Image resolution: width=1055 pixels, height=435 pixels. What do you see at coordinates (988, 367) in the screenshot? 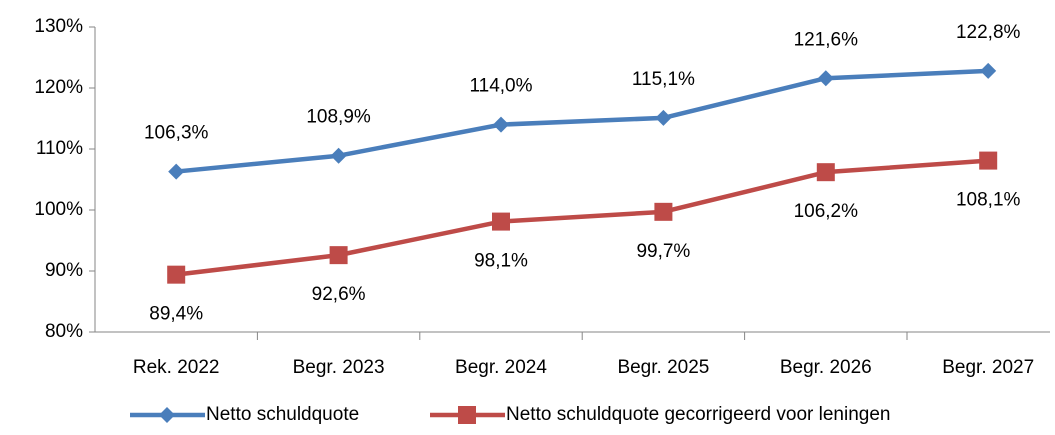
I see `x-tick-label: Begr. 2027` at bounding box center [988, 367].